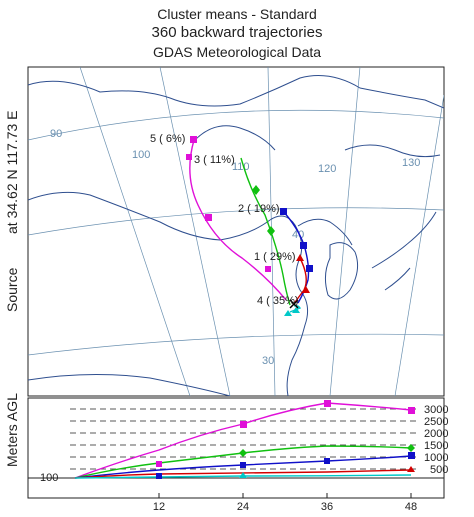 This screenshot has width=474, height=517. What do you see at coordinates (259, 209) in the screenshot?
I see `cluster-label-2: 2 ( 19%)` at bounding box center [259, 209].